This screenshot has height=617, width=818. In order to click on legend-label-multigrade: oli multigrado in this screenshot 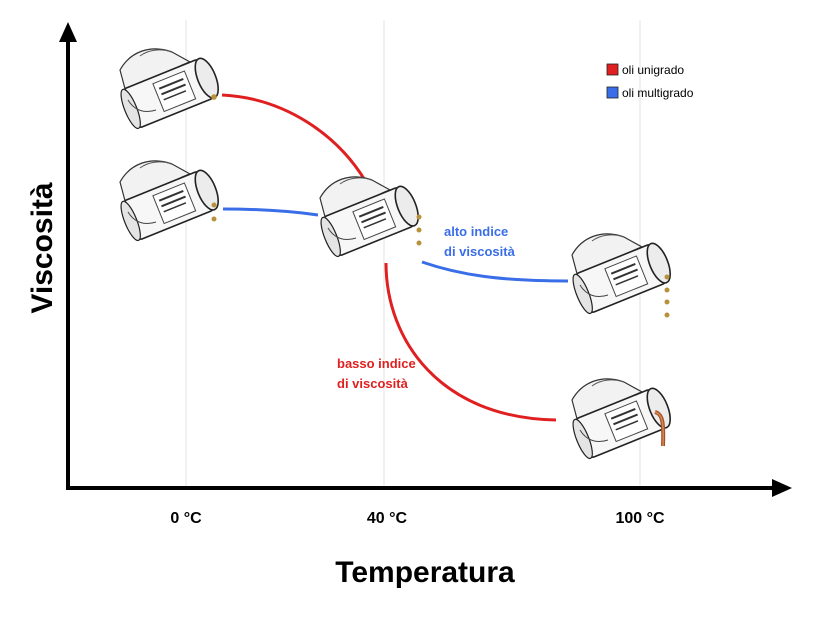, I will do `click(658, 93)`.